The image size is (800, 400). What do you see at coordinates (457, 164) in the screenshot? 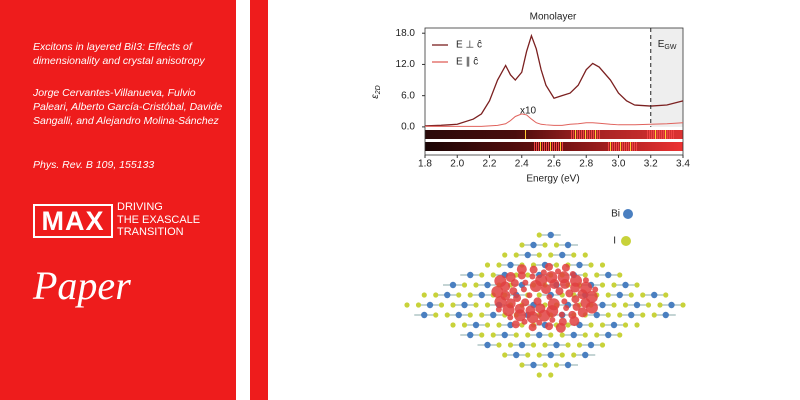
I see `x-tick-label: 2.0` at bounding box center [457, 164].